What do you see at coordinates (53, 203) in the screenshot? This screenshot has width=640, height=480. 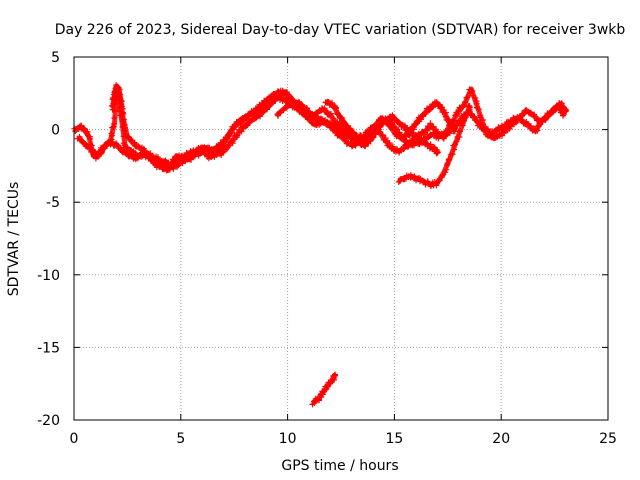 I see `y-tick-label: -5` at bounding box center [53, 203].